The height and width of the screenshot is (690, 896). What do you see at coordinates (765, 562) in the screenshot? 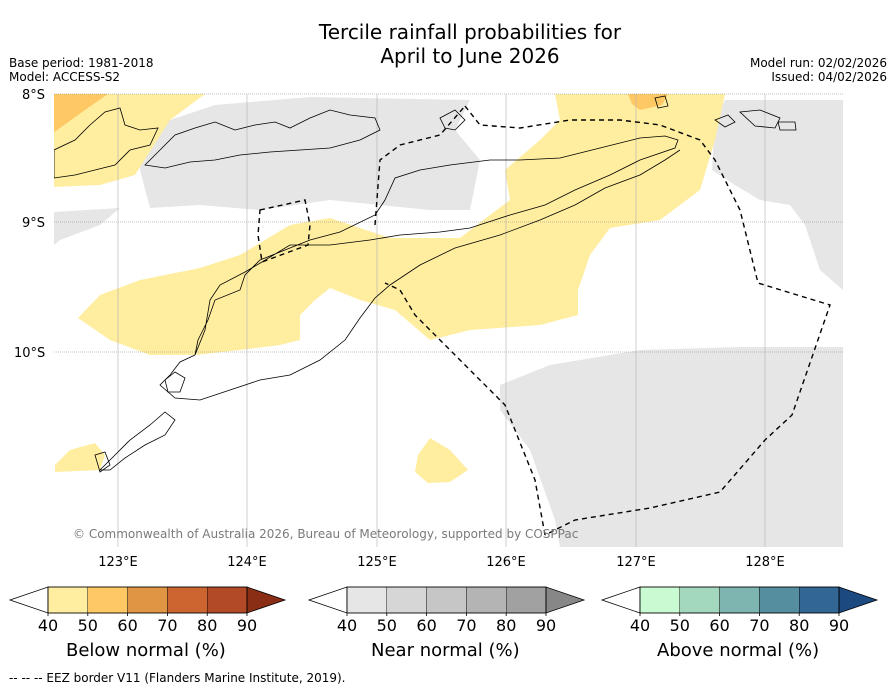
I see `lon-label: 128°E` at bounding box center [765, 562].